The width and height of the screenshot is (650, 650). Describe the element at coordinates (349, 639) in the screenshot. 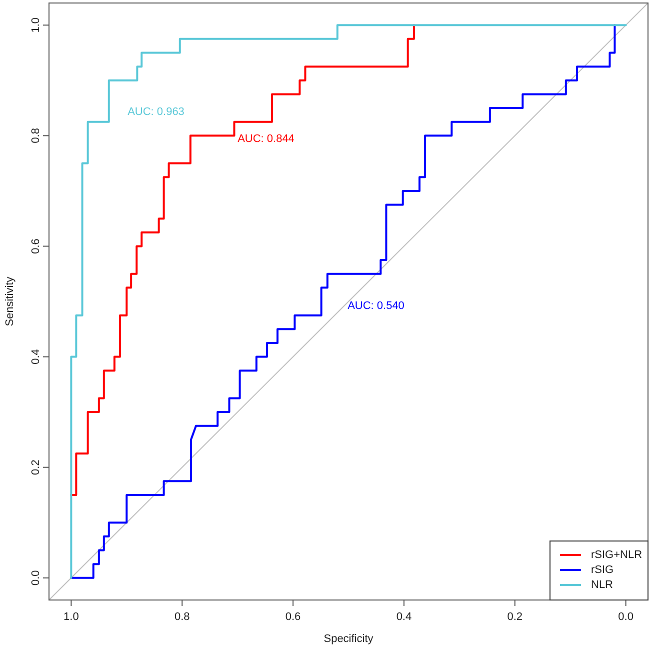

I see `x-axis-title: Specificity` at that location.